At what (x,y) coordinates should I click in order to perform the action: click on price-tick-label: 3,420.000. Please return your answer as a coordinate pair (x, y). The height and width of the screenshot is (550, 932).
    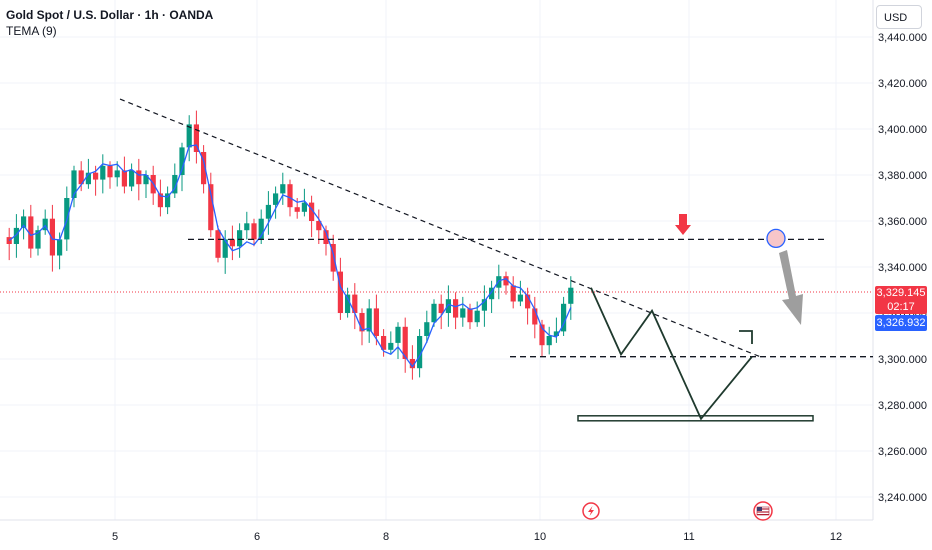
    Looking at the image, I should click on (902, 84).